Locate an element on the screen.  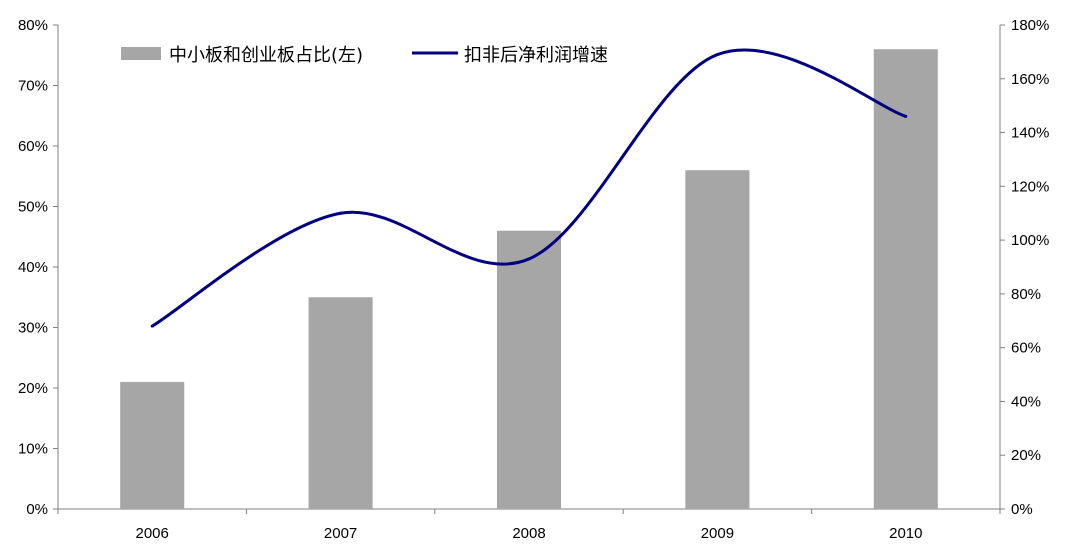
left-tick-label: 30% is located at coordinates (33, 328).